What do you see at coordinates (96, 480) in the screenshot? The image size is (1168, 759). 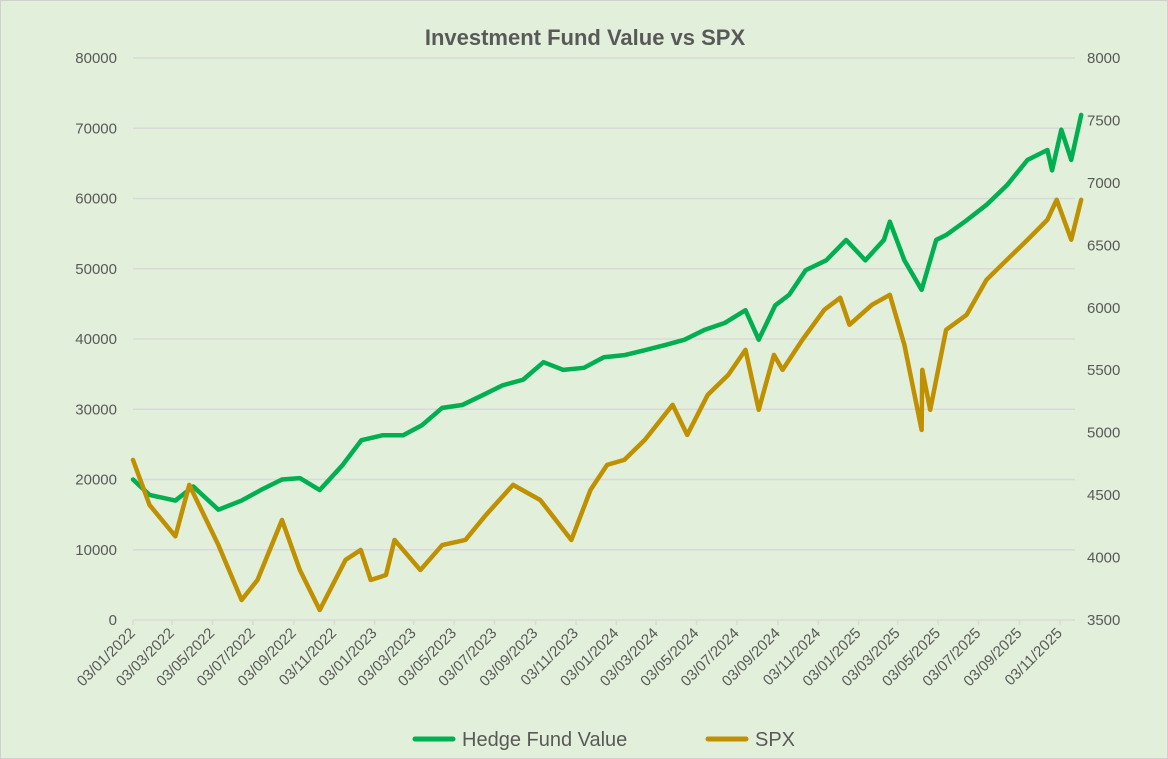 I see `y-left-tick-label: 20000` at bounding box center [96, 480].